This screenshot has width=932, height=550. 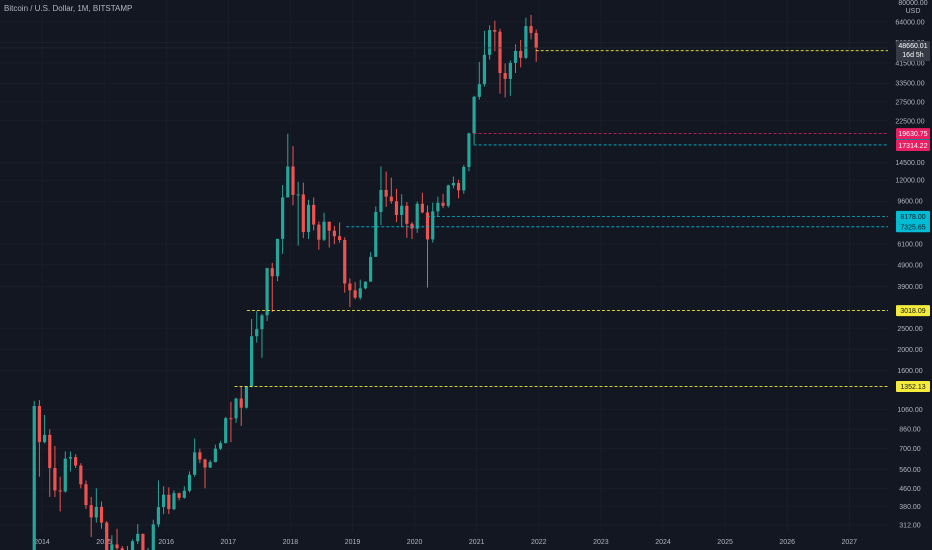 I want to click on x-tick-label: 2020, so click(x=415, y=542).